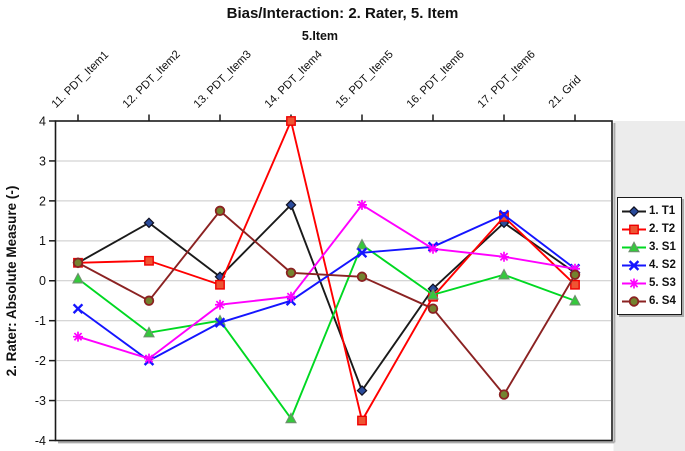 This screenshot has width=685, height=451. I want to click on y-tick-label: -3, so click(40, 401).